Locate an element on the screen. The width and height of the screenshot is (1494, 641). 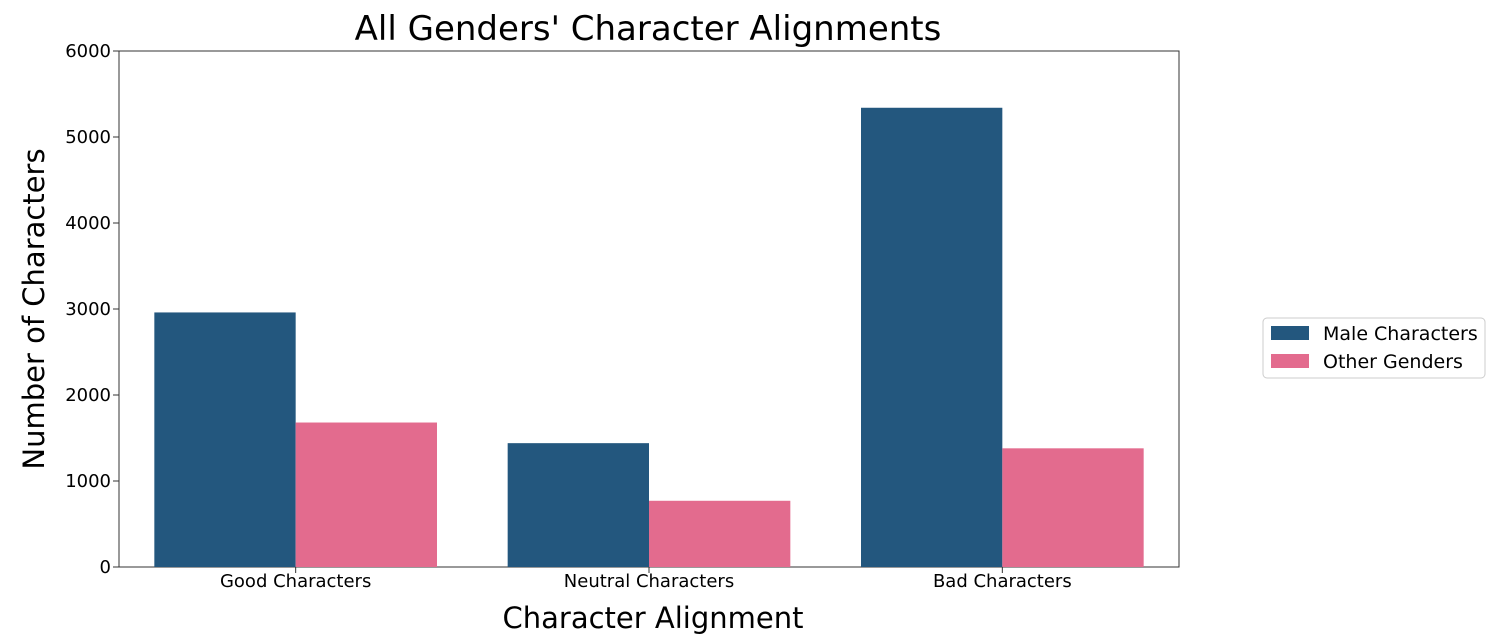
y-tick-label: 3000 is located at coordinates (88, 309).